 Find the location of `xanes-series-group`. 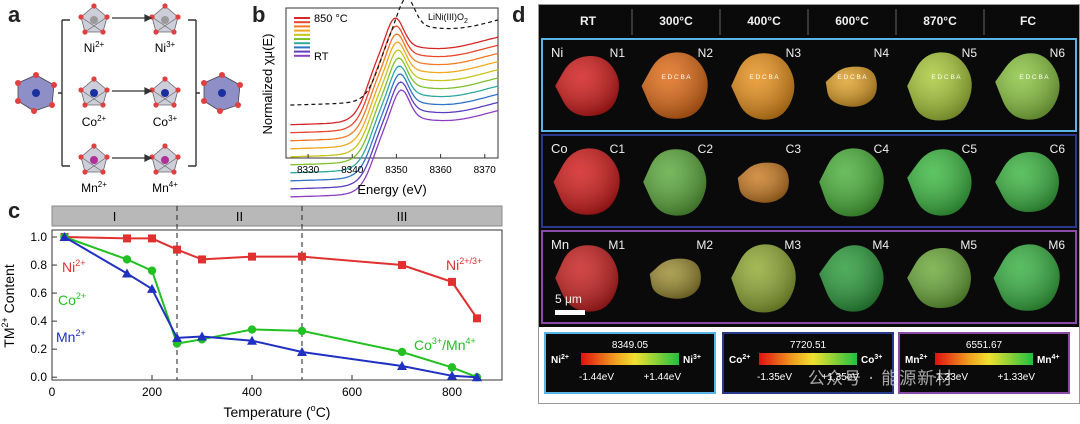

xanes-series-group is located at coordinates (394, 99).